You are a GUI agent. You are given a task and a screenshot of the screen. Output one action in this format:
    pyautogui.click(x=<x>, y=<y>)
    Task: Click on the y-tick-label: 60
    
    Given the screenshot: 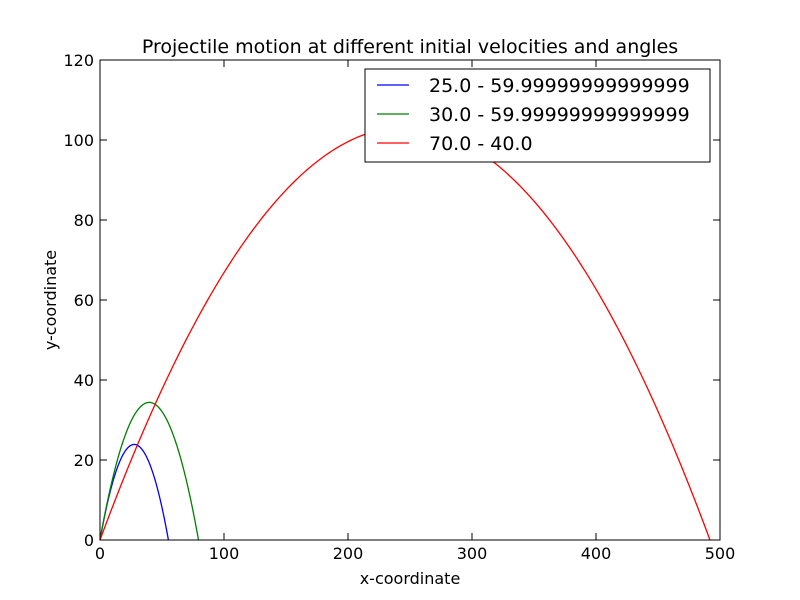 What is the action you would take?
    pyautogui.click(x=84, y=300)
    